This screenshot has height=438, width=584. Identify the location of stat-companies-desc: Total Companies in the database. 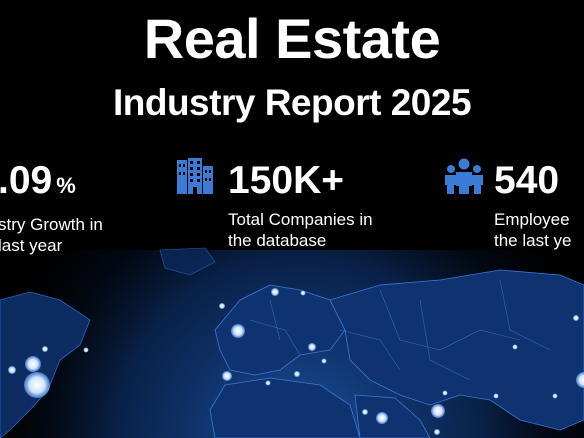
(300, 230).